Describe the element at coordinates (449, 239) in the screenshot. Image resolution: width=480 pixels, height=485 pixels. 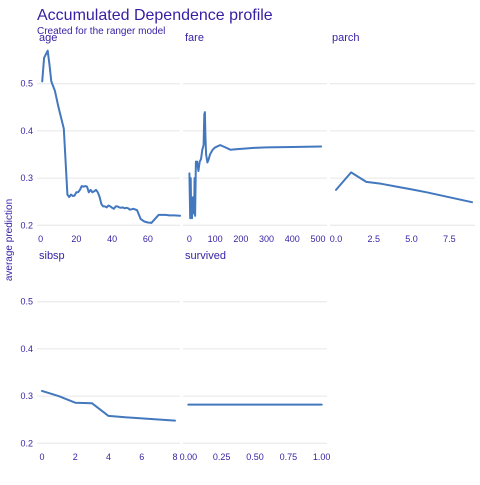
I see `x-tick-label: 7.5` at that location.